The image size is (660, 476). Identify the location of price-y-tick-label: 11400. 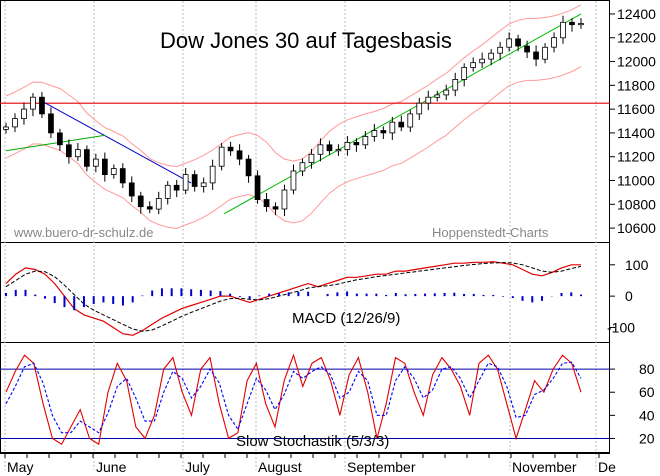
(636, 133).